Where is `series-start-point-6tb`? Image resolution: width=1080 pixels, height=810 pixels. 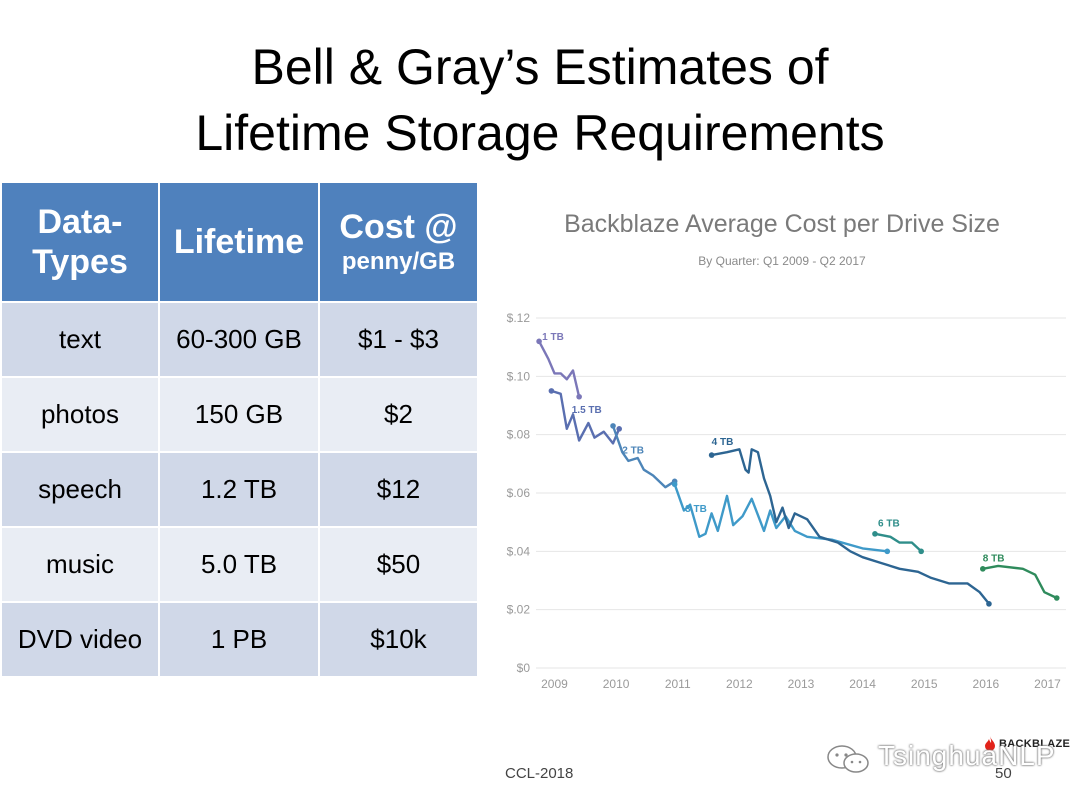 series-start-point-6tb is located at coordinates (875, 534).